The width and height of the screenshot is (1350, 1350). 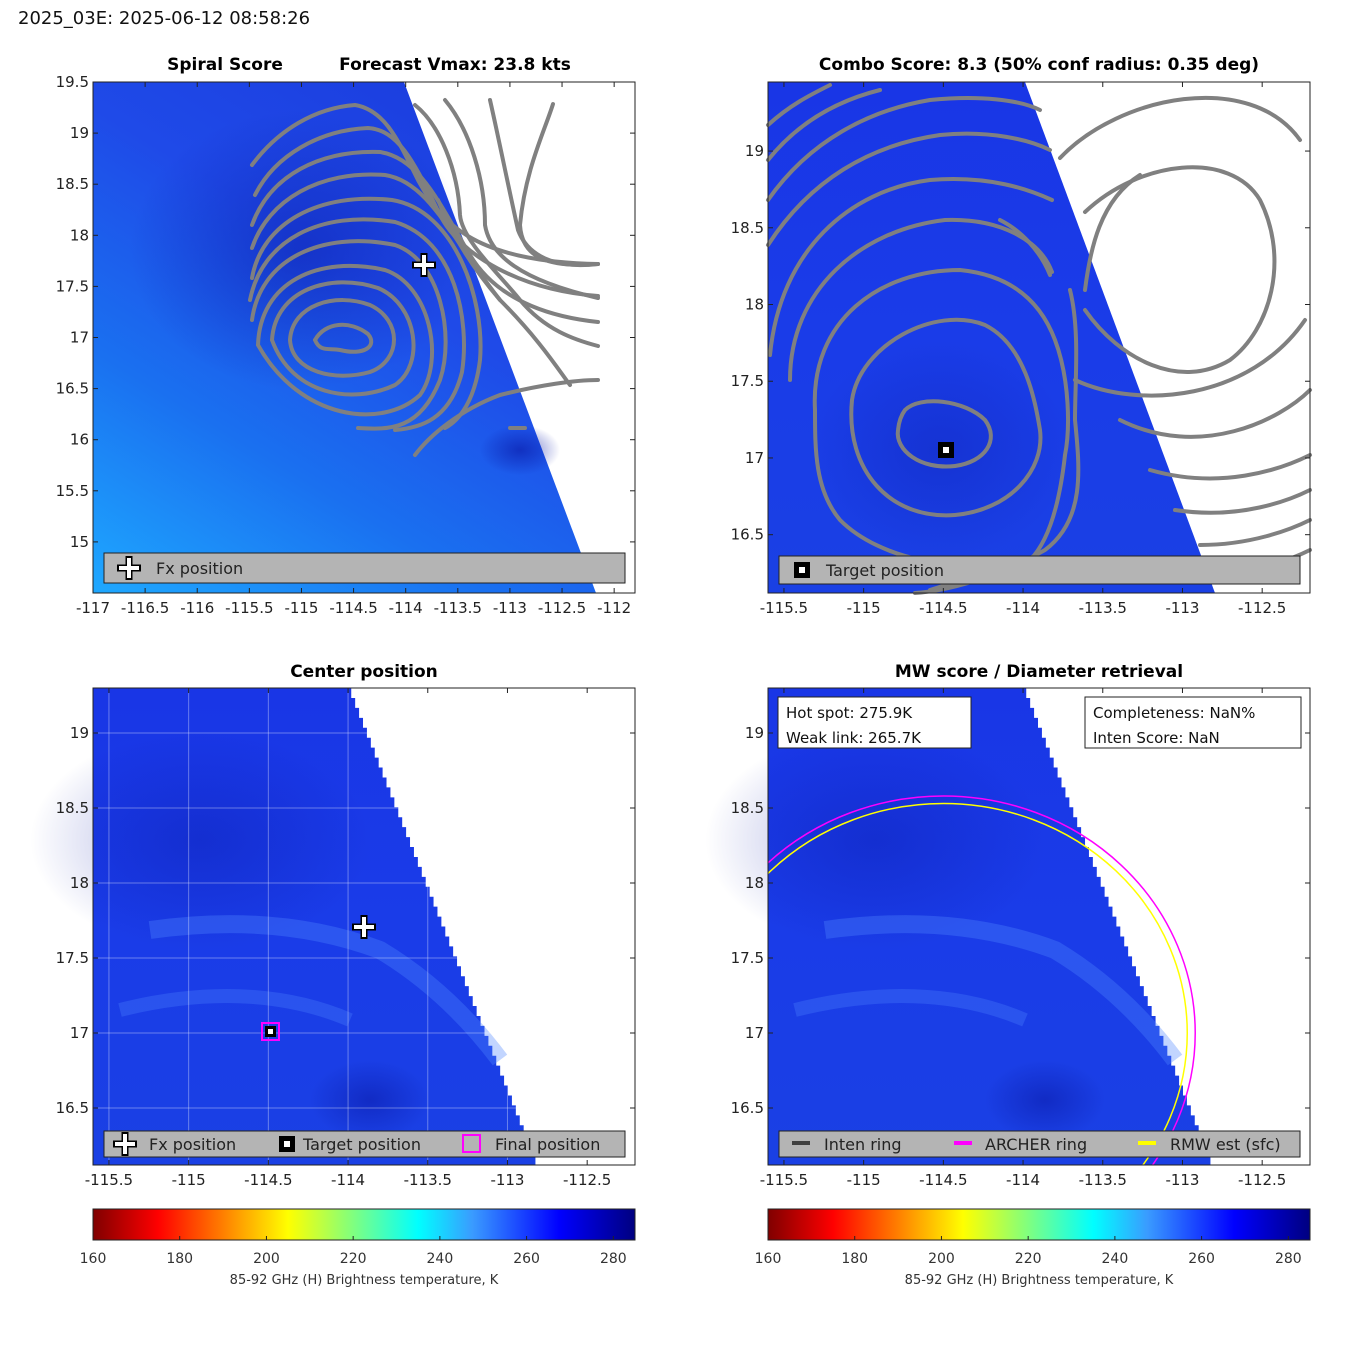 I want to click on mw-legend-archer: ARCHER ring, so click(x=1036, y=1144).